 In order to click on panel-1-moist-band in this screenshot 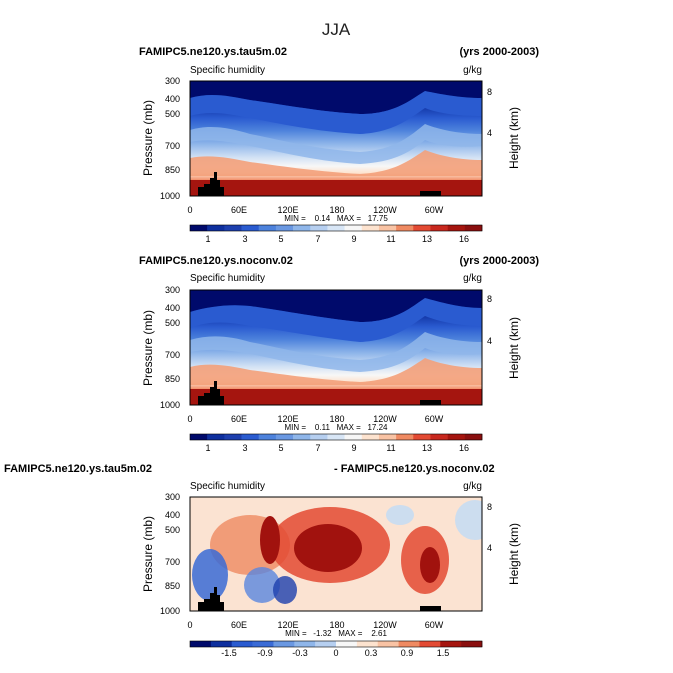, I will do `click(336, 144)`.